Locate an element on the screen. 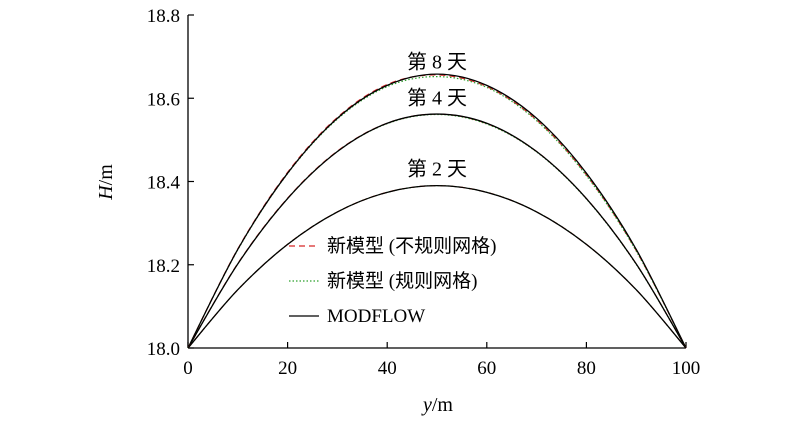  x-tick-label: 80 is located at coordinates (586, 368).